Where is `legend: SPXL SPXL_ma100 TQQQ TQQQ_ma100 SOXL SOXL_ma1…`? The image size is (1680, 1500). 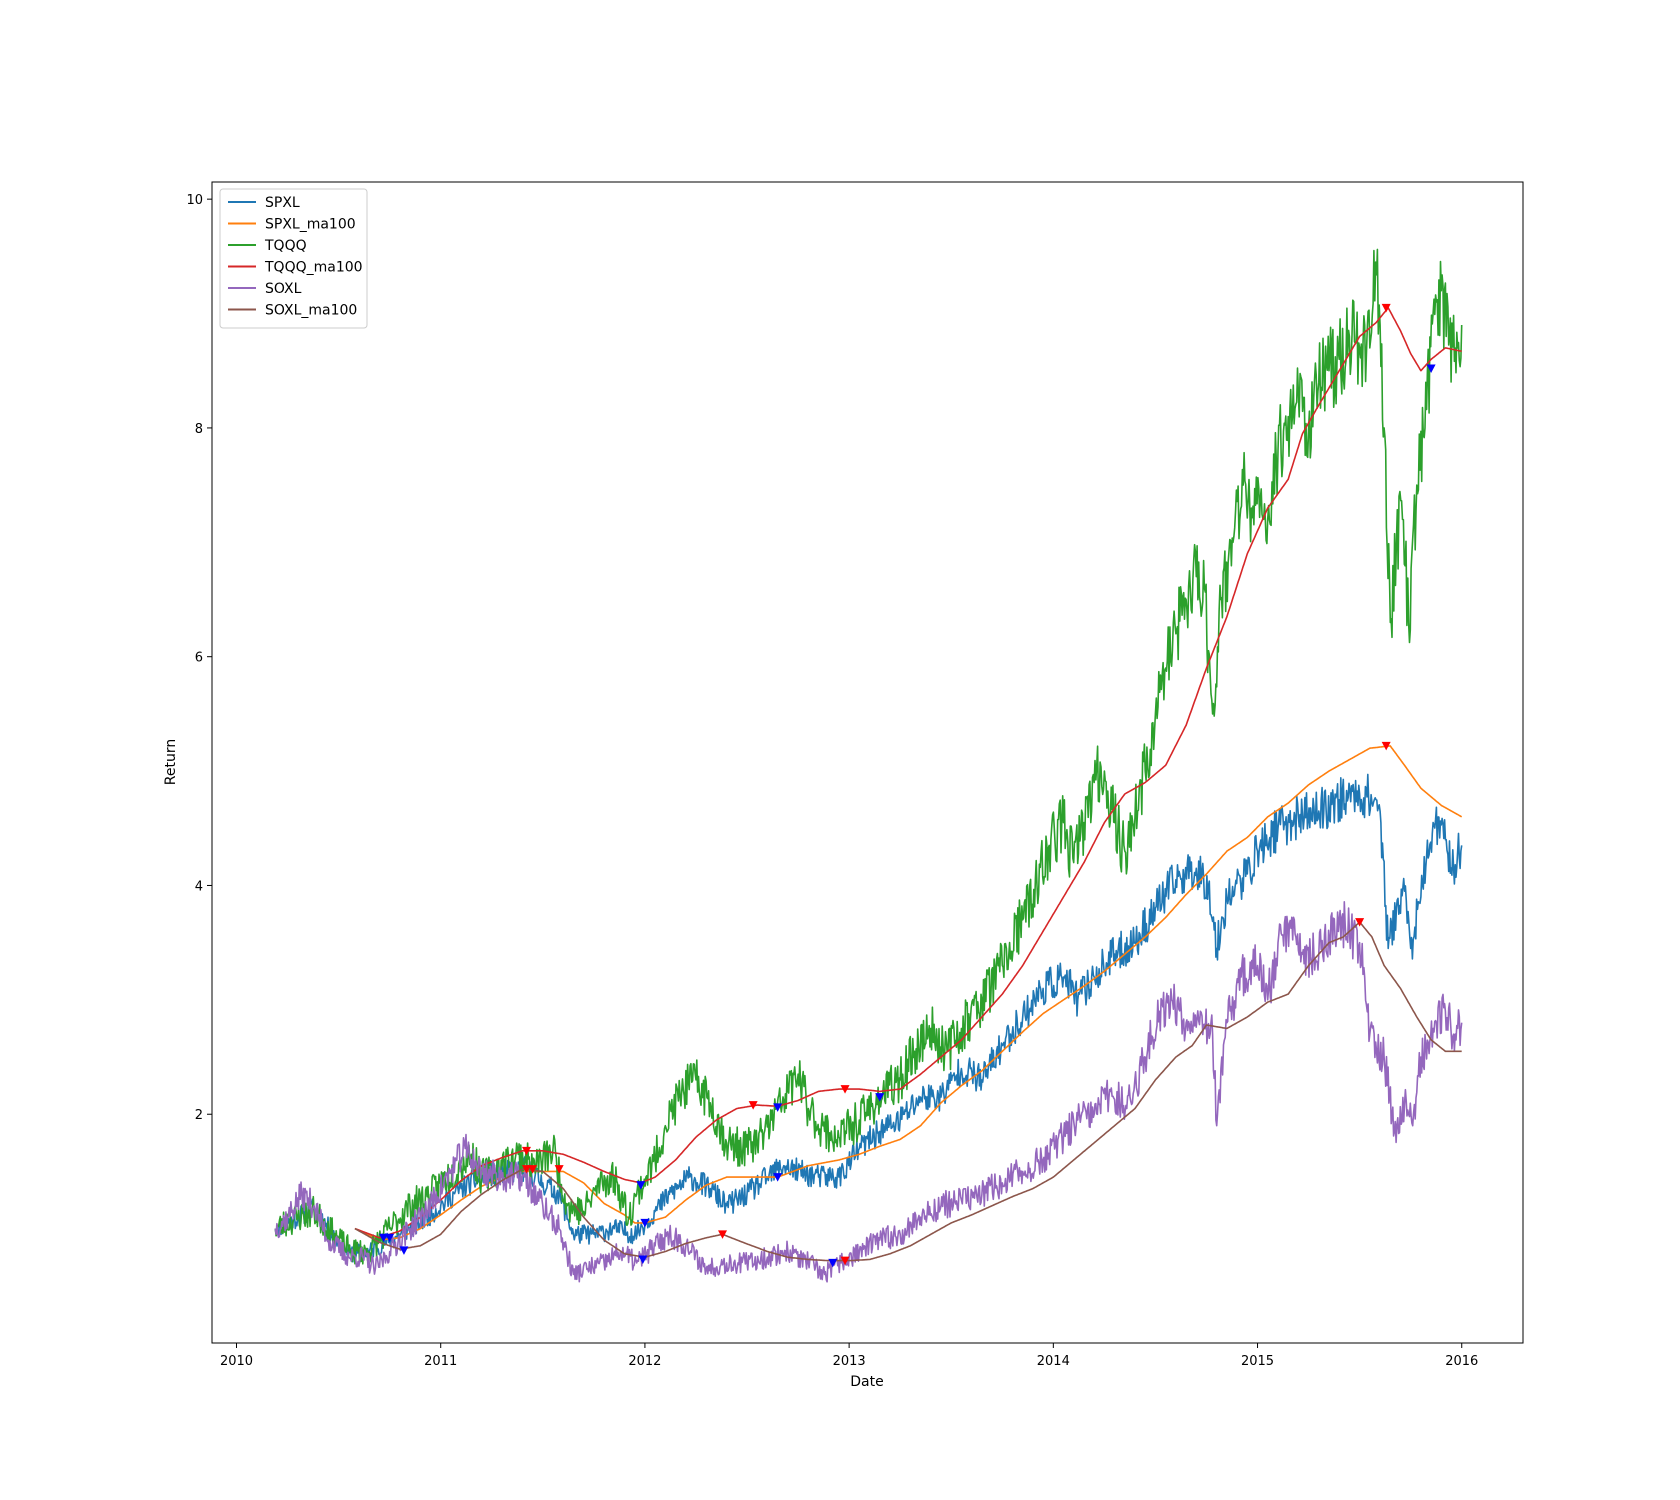
legend: SPXL SPXL_ma100 TQQQ TQQQ_ma100 SOXL SOXL_ma1… is located at coordinates (293, 258).